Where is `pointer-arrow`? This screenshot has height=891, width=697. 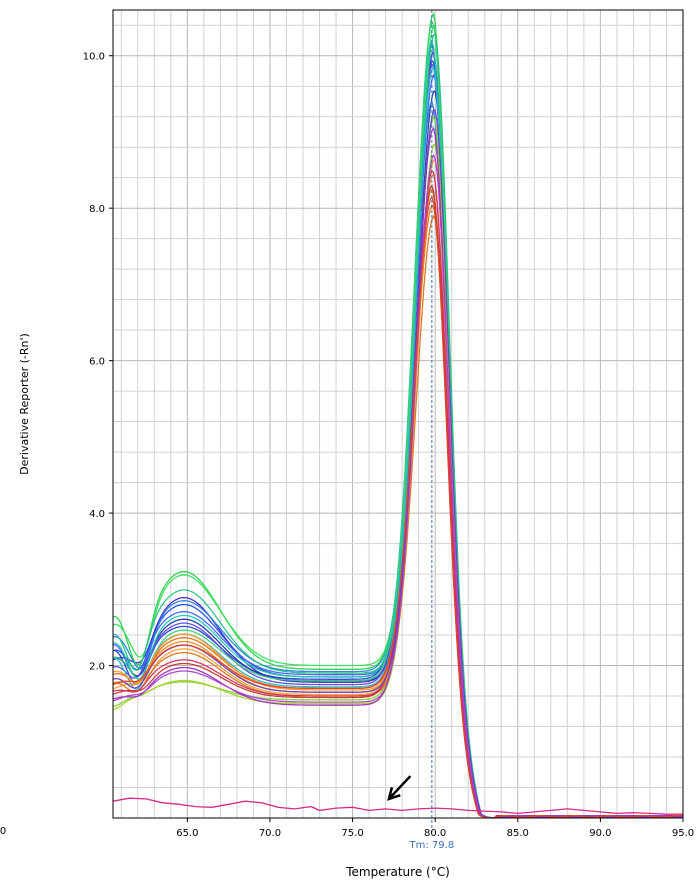
pointer-arrow is located at coordinates (399, 788).